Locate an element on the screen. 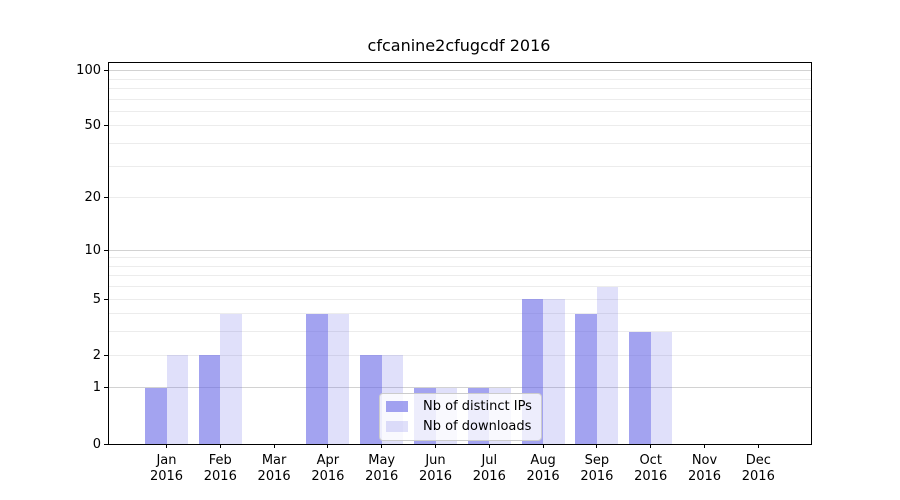 The width and height of the screenshot is (900, 500). x-tick-label: Nov 2016 is located at coordinates (704, 468).